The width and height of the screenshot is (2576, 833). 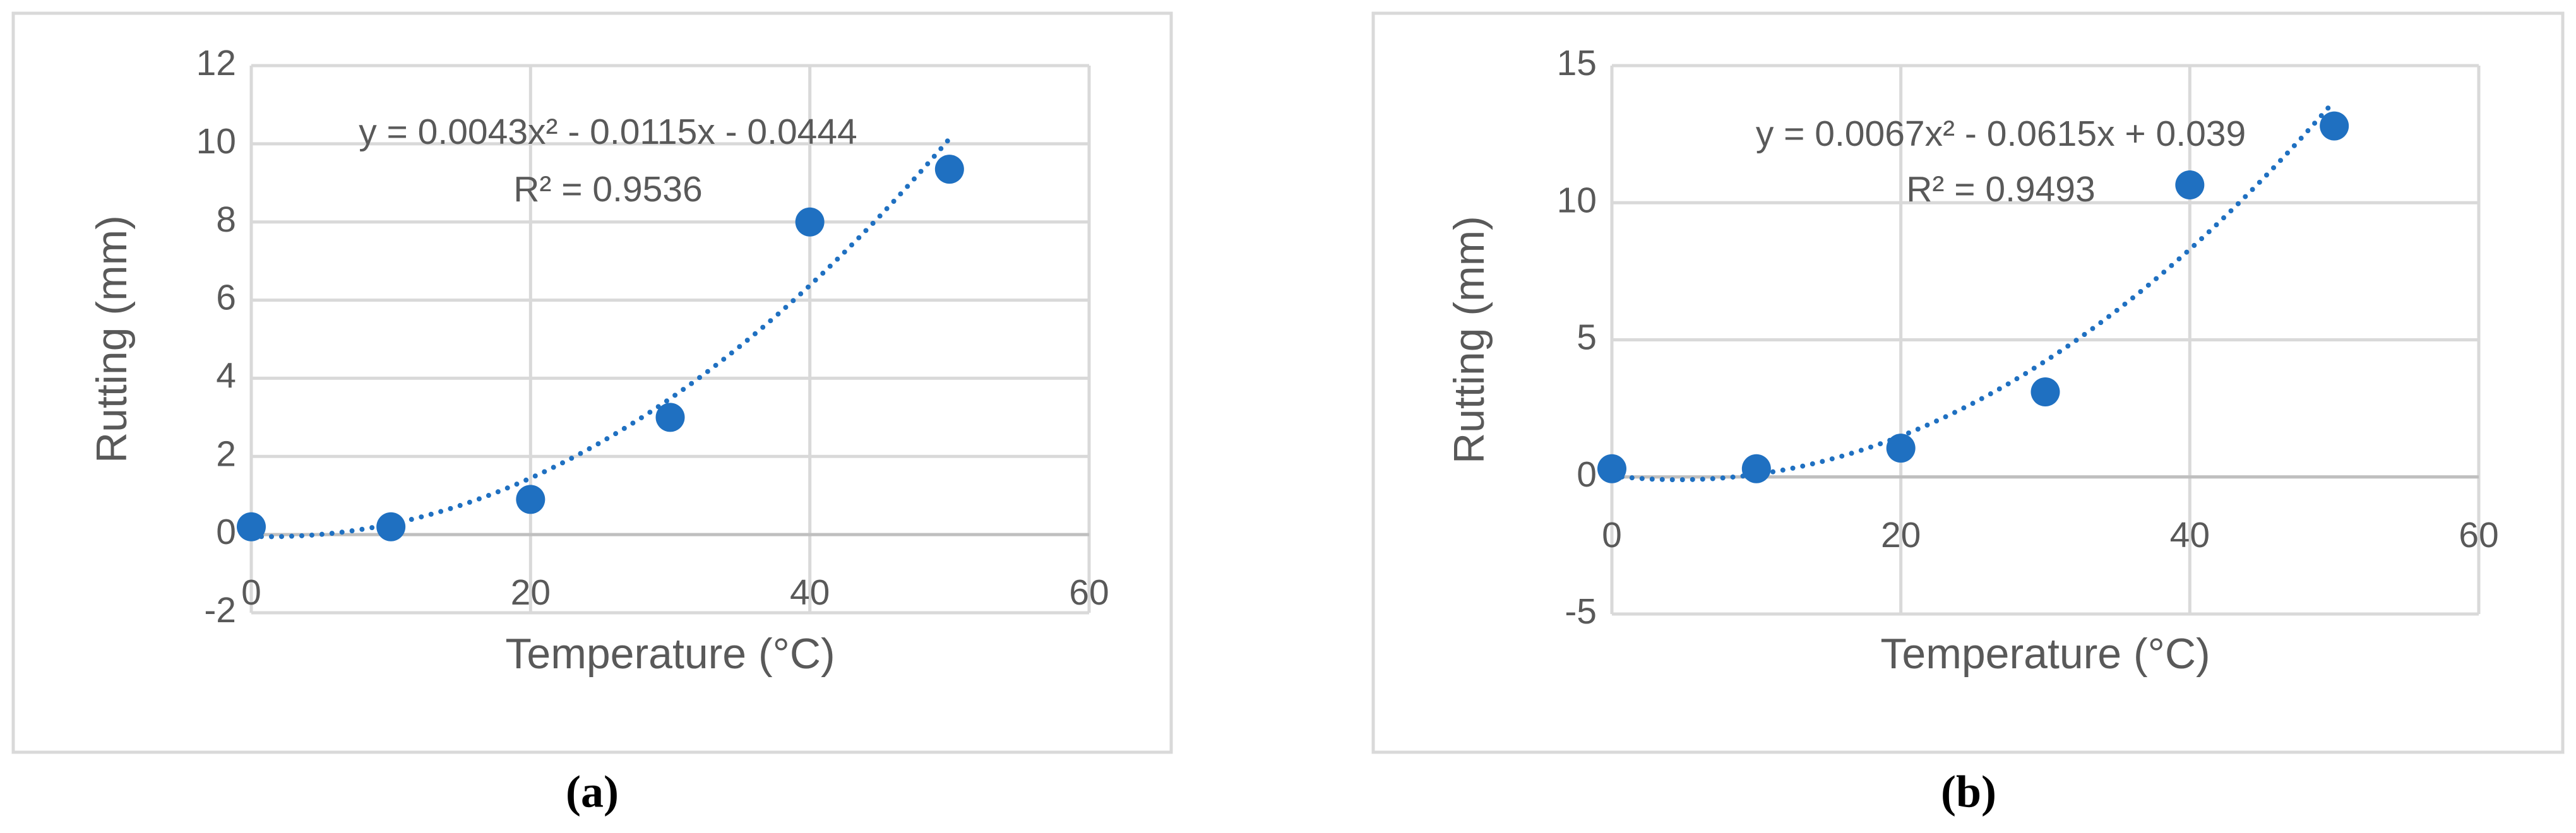 What do you see at coordinates (226, 376) in the screenshot?
I see `y-tick-label: 4` at bounding box center [226, 376].